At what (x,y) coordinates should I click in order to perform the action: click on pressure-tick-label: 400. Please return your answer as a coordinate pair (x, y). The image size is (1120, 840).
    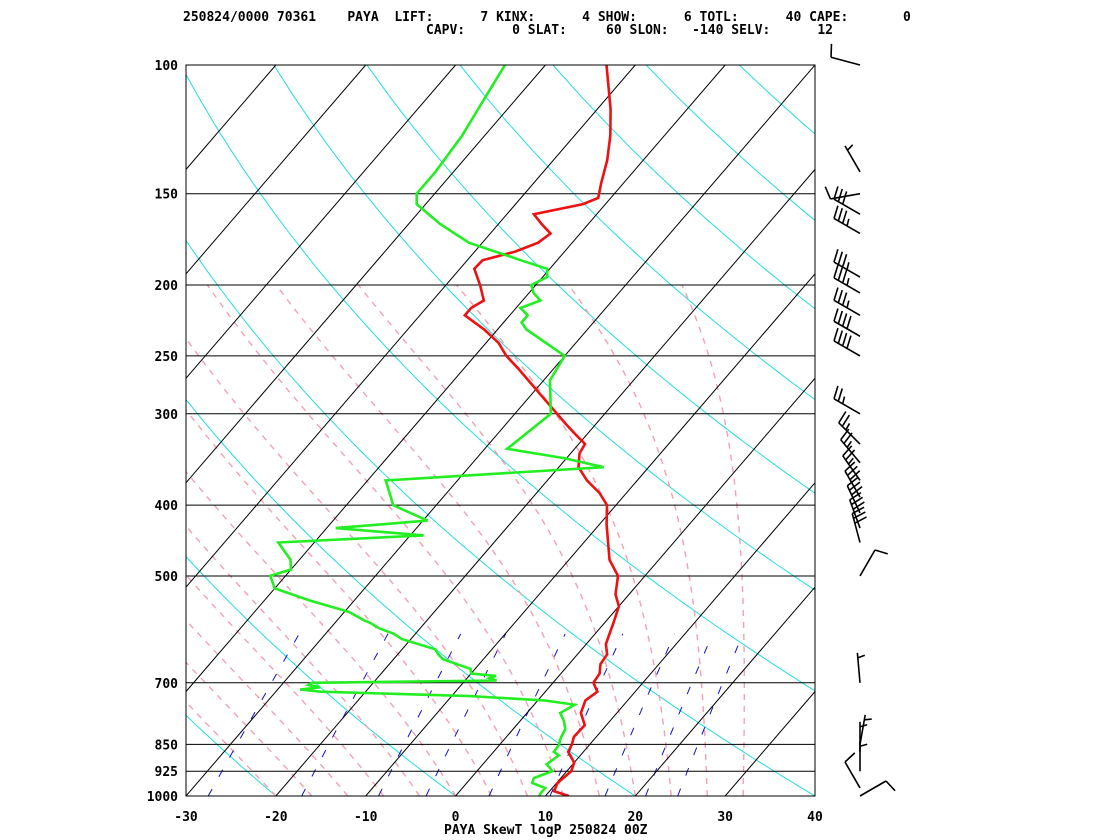
    Looking at the image, I should click on (167, 506).